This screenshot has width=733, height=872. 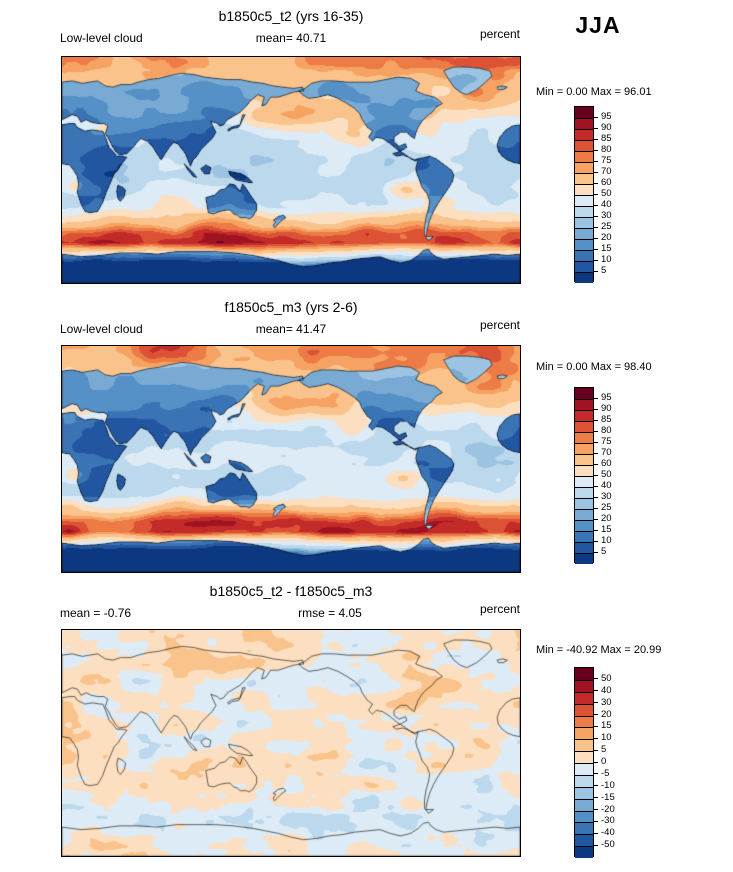 What do you see at coordinates (606, 149) in the screenshot?
I see `colorbar-level-label: 80` at bounding box center [606, 149].